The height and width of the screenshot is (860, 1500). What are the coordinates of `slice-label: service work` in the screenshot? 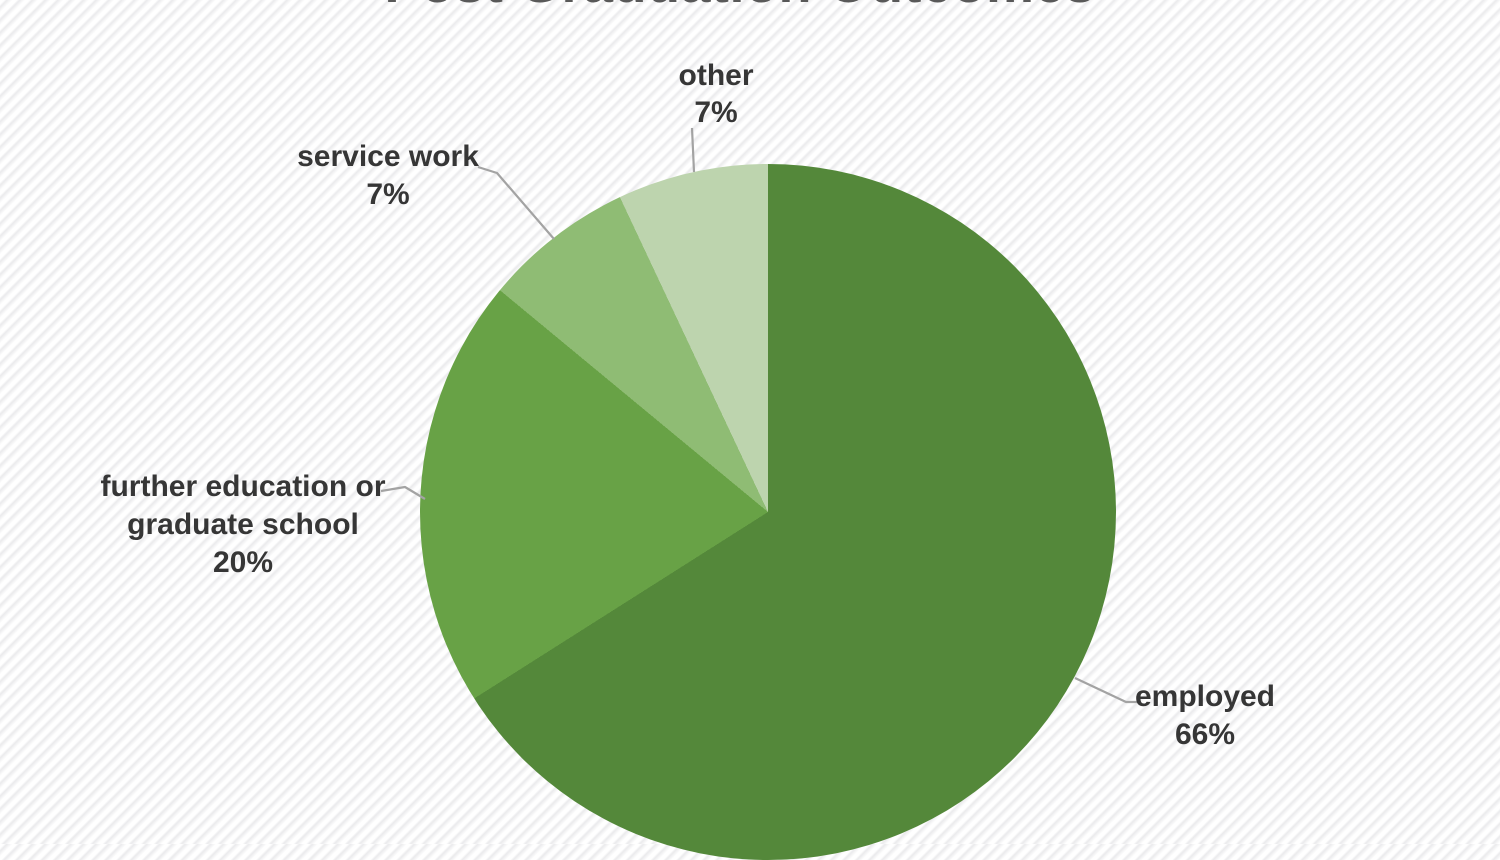 It's located at (388, 156).